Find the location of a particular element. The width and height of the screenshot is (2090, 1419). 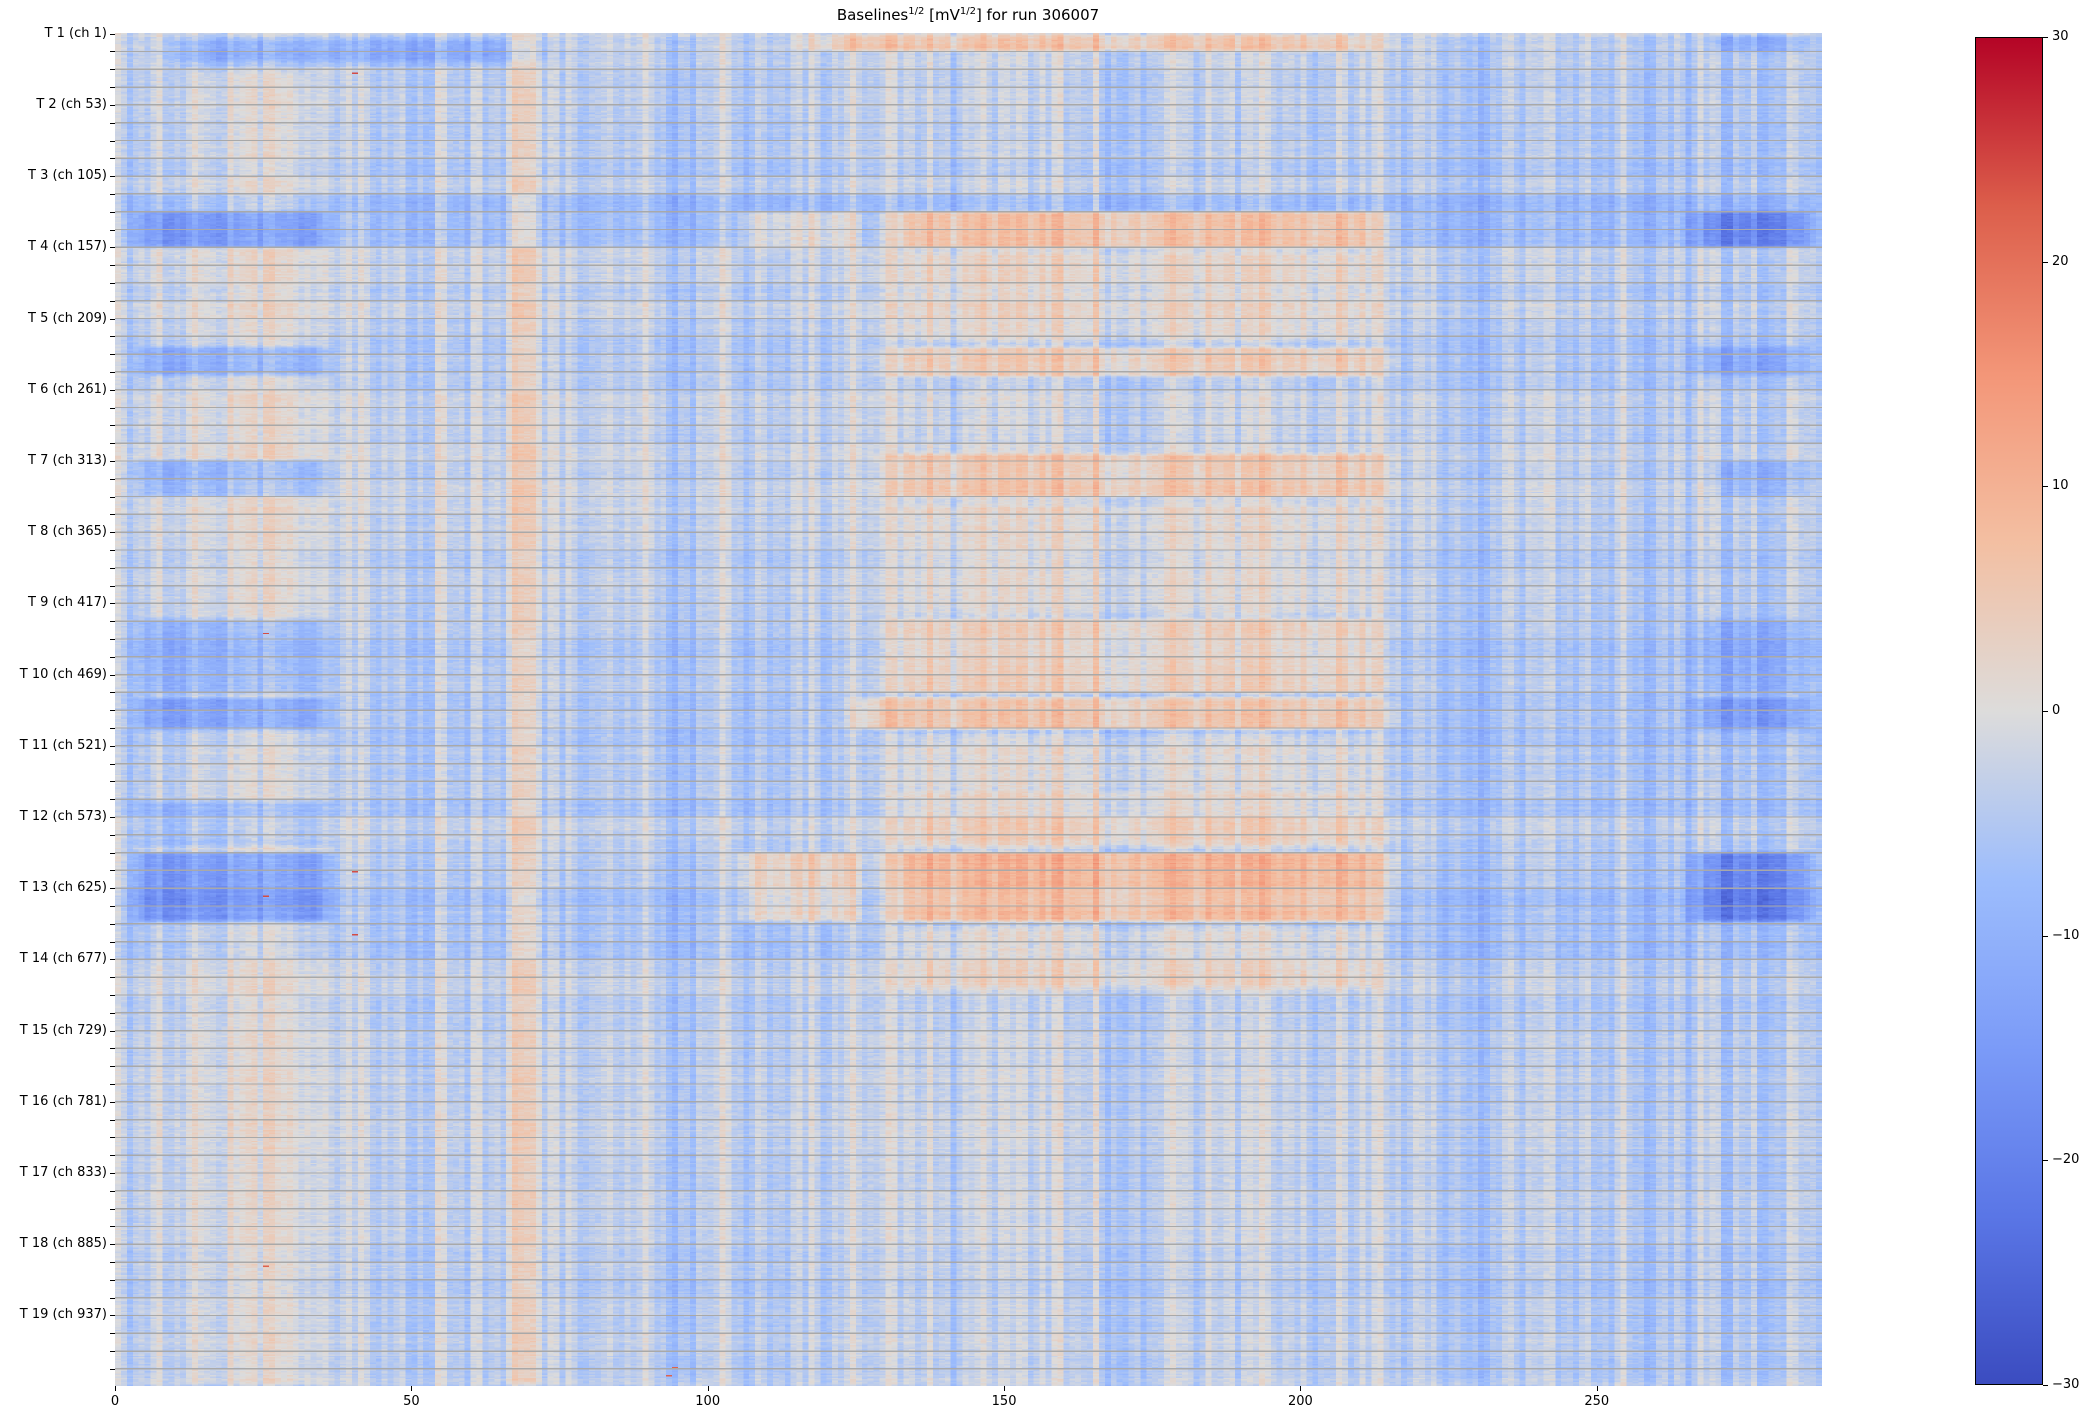

title-text: ] for run 306007 is located at coordinates (1037, 15).